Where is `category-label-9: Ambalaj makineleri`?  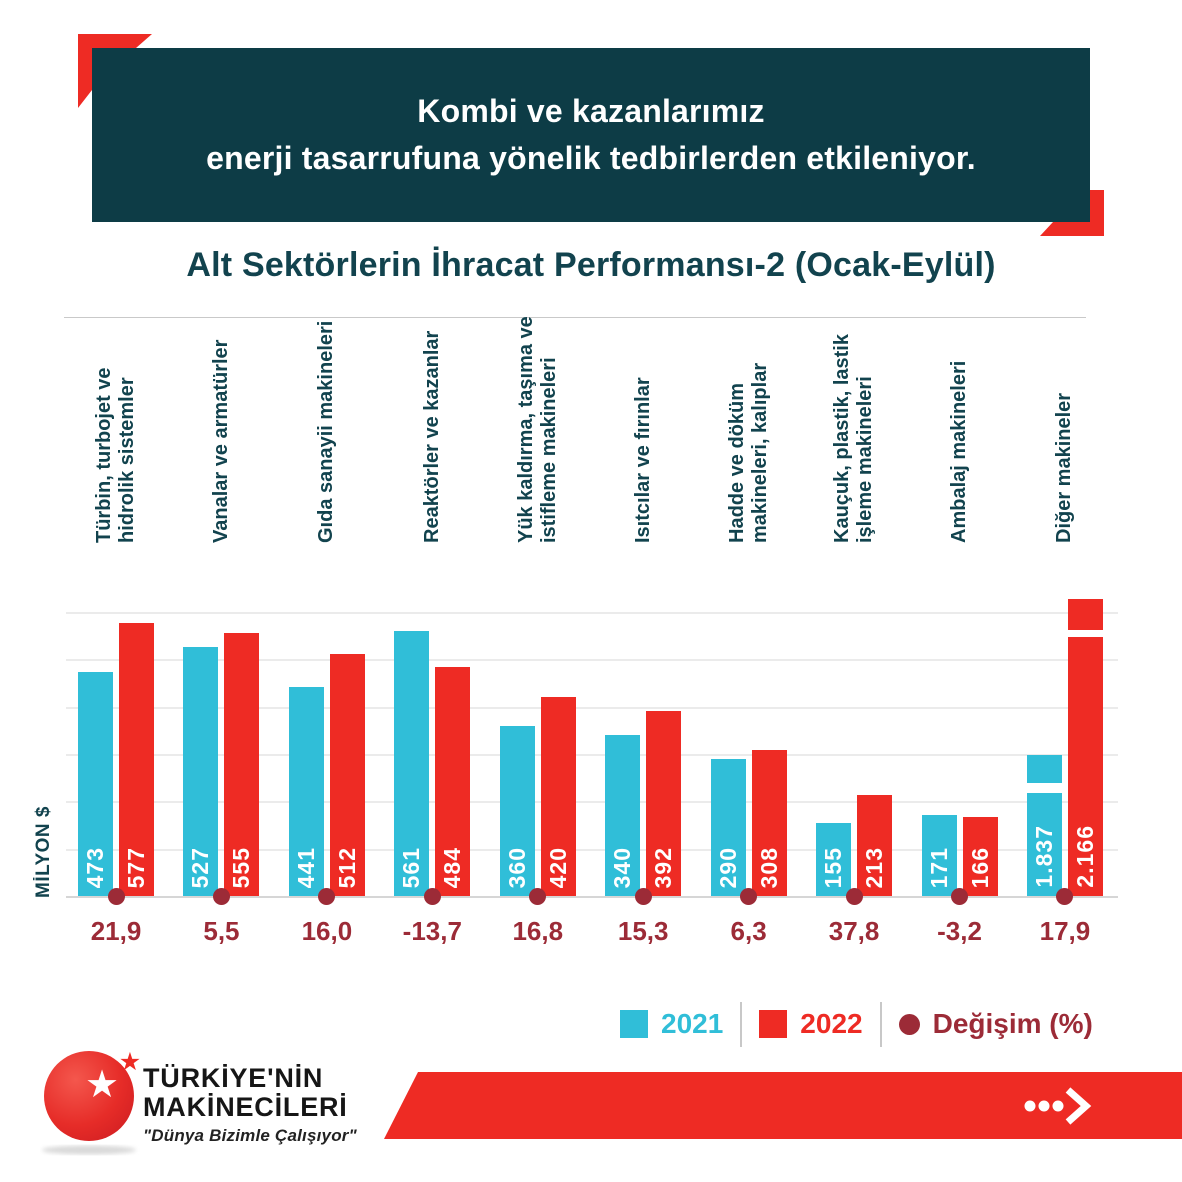
category-label-9: Ambalaj makineleri is located at coordinates (959, 451).